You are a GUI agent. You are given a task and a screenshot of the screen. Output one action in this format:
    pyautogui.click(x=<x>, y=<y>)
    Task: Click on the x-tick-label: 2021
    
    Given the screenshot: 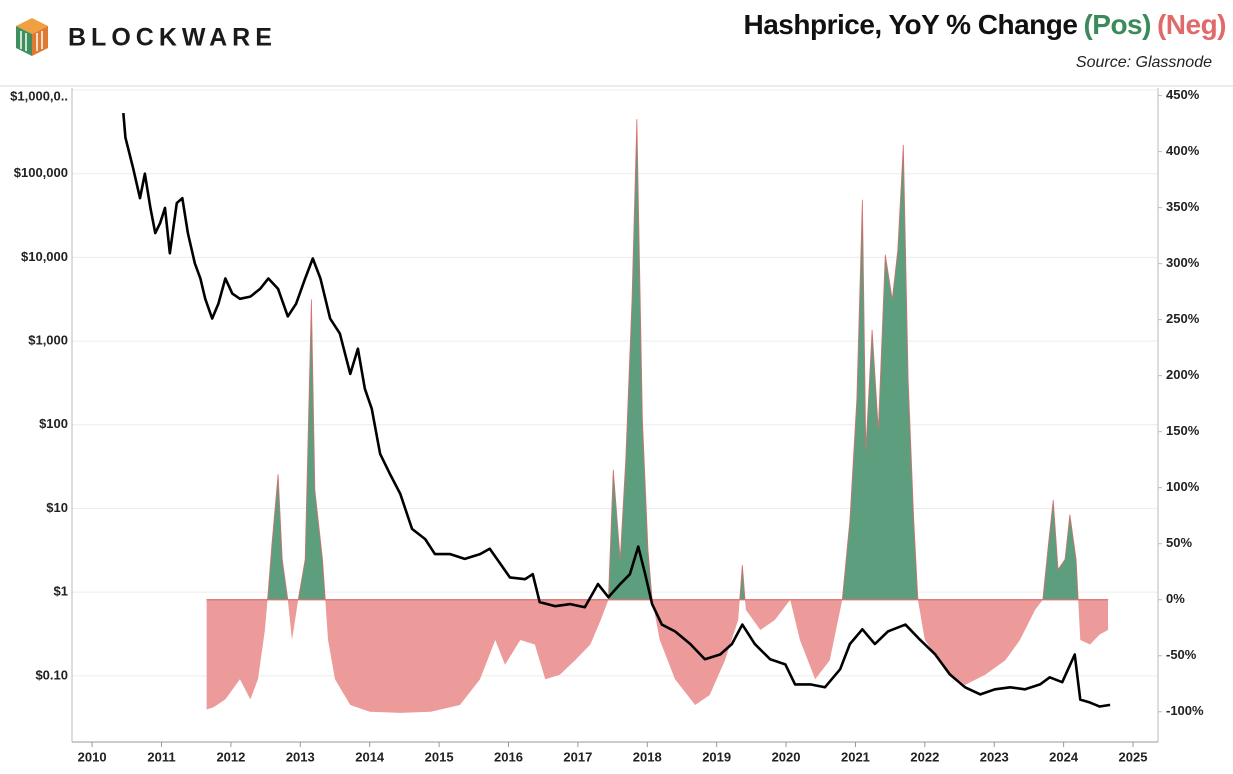 What is the action you would take?
    pyautogui.click(x=855, y=756)
    